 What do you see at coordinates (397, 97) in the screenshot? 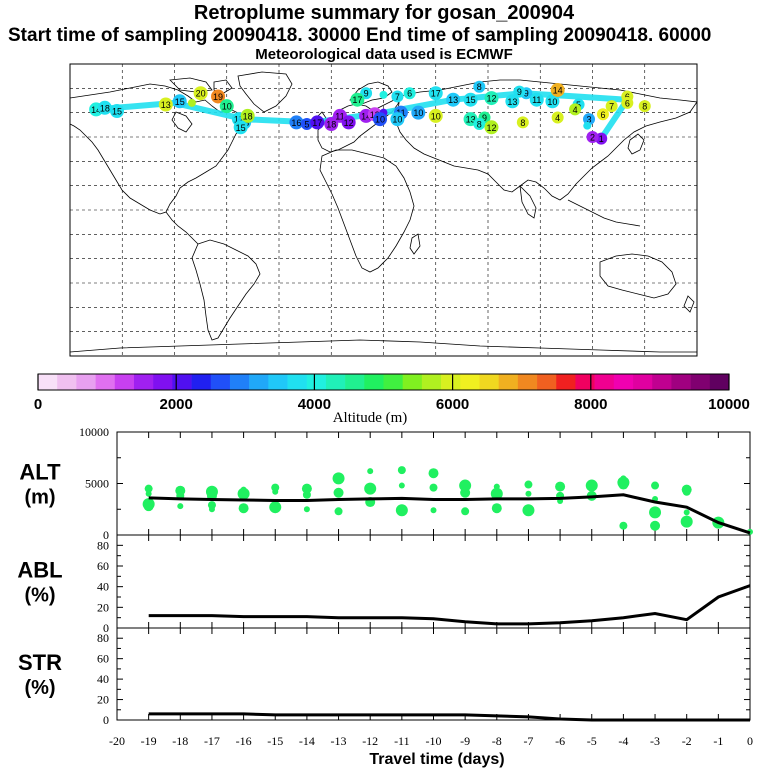
I see `cluster-label: 7` at bounding box center [397, 97].